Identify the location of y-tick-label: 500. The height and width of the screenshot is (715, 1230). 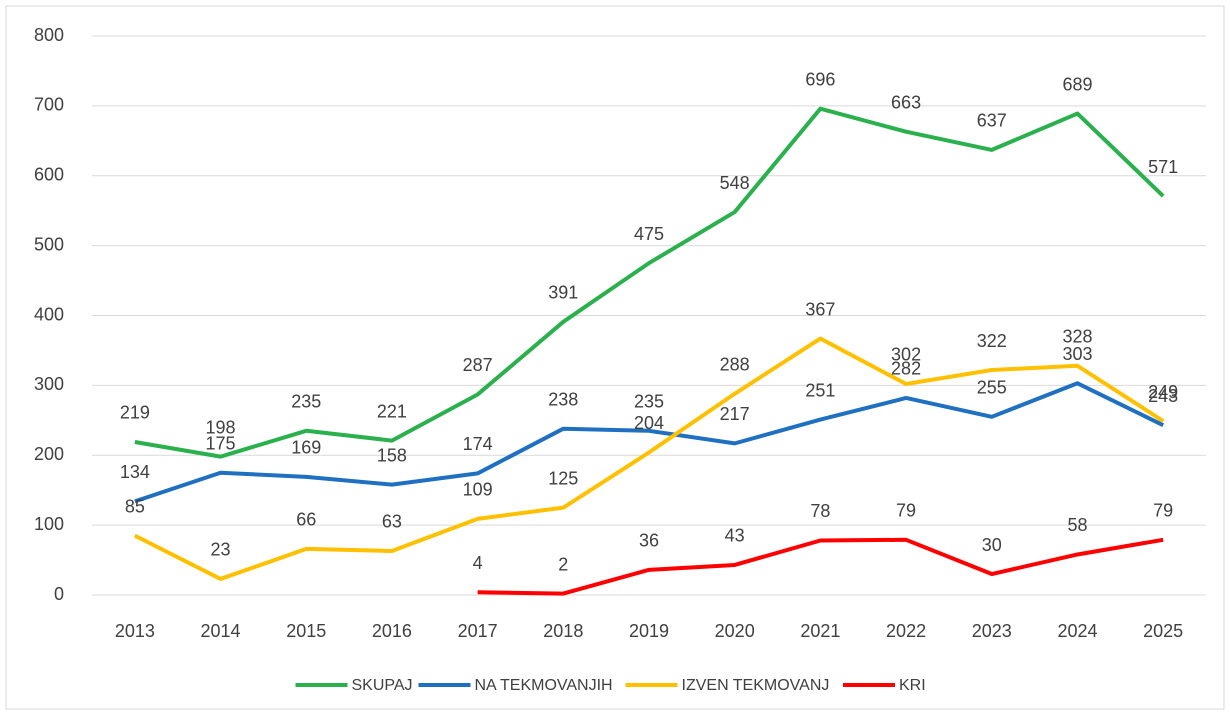
(49, 244).